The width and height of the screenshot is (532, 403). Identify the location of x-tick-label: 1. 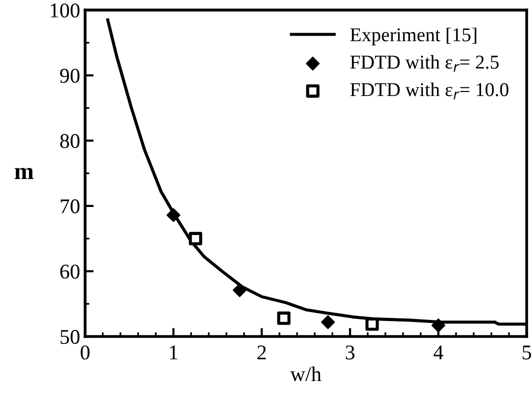
(174, 353).